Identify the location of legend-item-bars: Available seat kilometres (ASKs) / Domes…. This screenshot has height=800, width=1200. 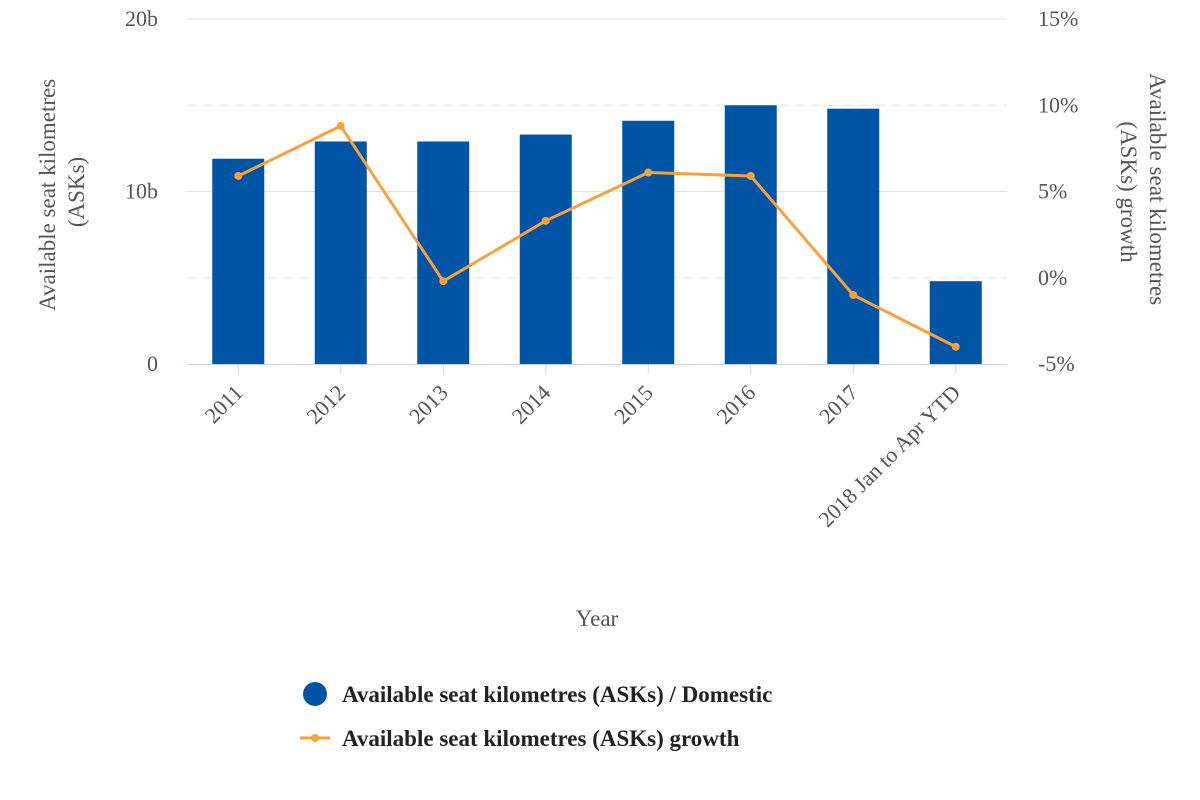
(537, 694).